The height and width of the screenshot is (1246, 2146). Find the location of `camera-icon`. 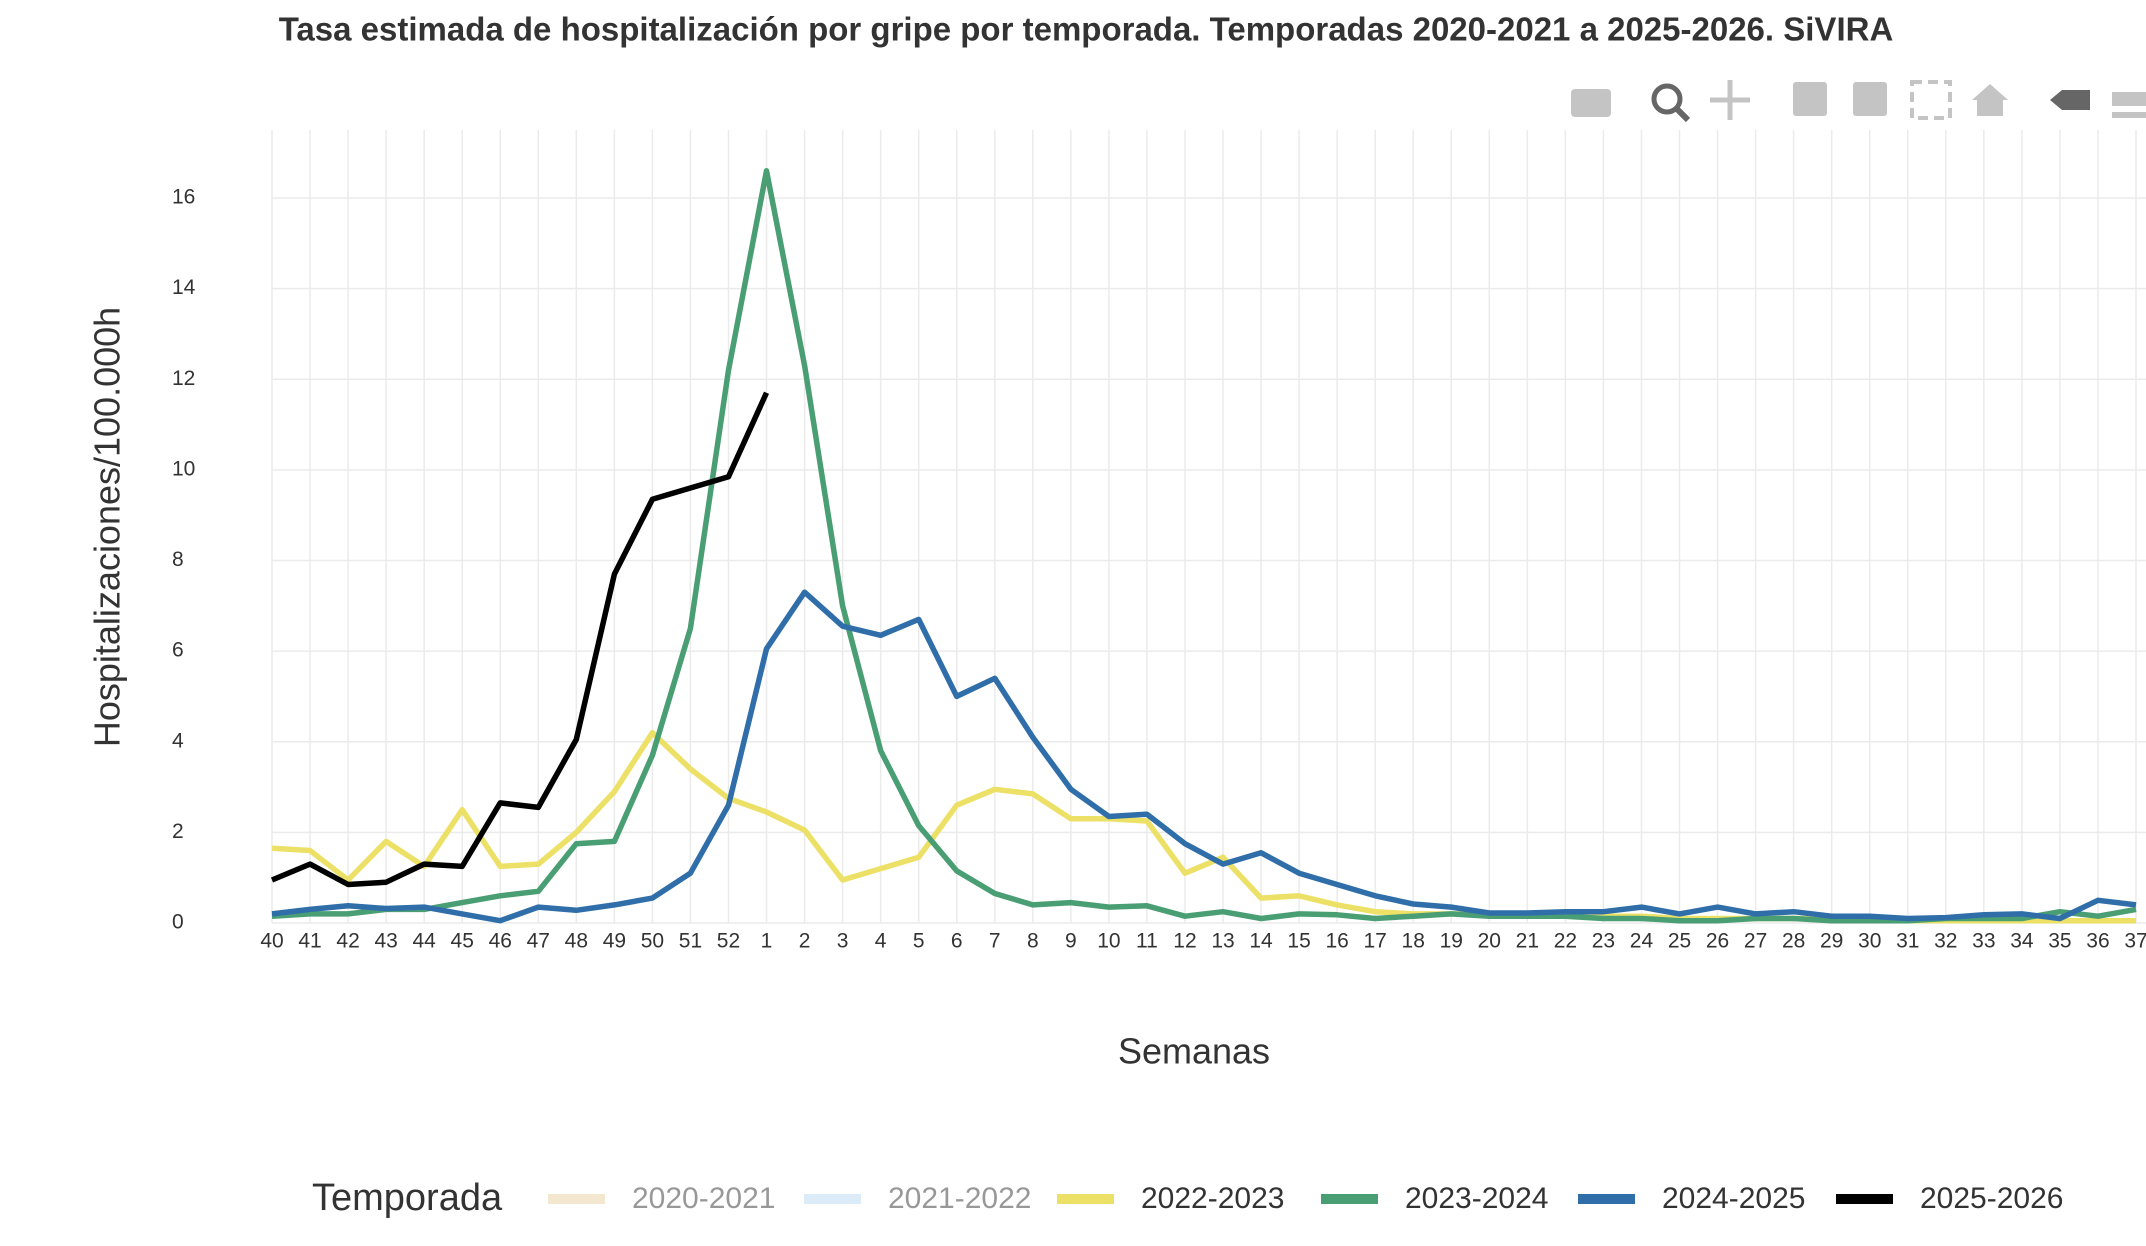

camera-icon is located at coordinates (1591, 103).